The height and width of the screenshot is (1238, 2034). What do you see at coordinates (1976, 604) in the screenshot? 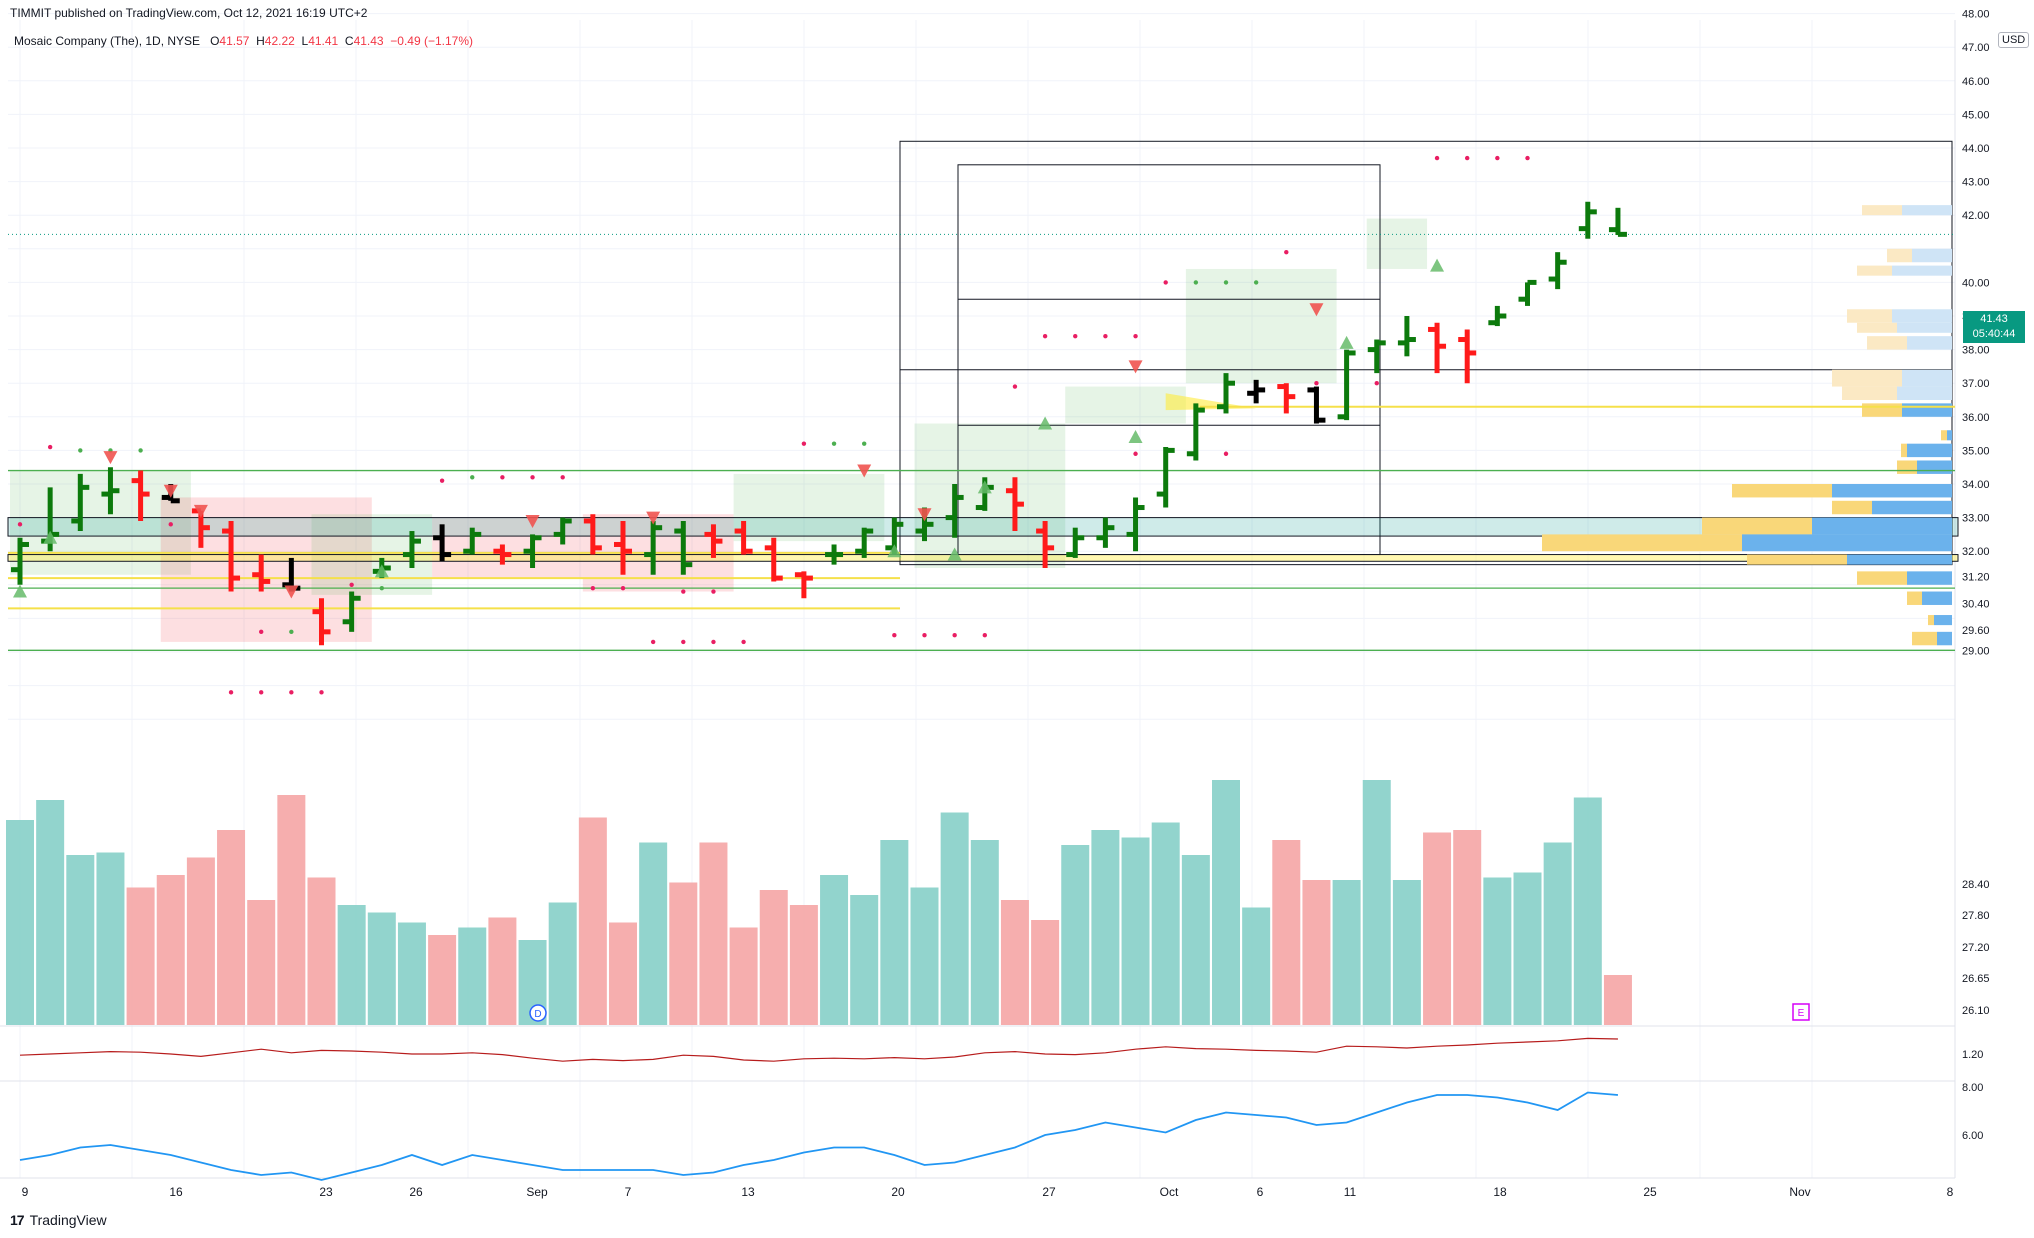
I see `price-tick-label: 30.40` at bounding box center [1976, 604].